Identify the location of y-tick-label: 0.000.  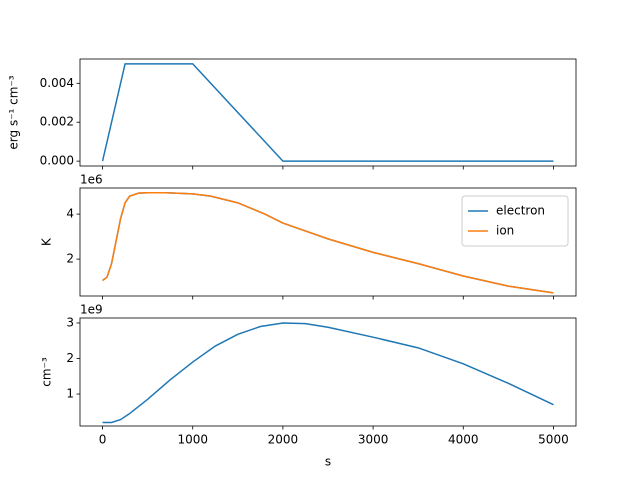
(57, 161).